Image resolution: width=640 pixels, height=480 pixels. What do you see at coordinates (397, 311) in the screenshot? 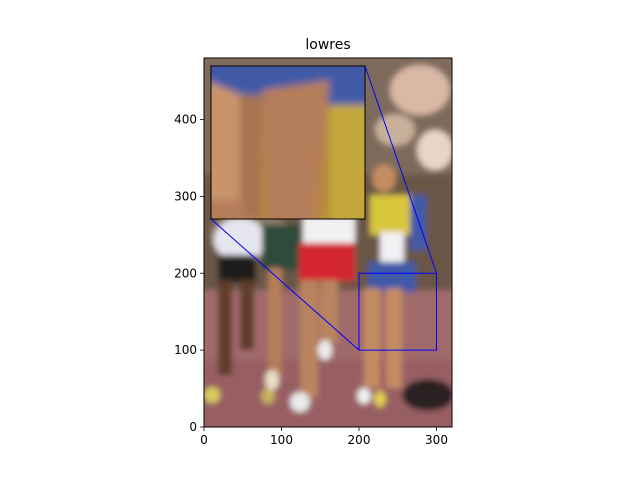
I see `zoom-region-box` at bounding box center [397, 311].